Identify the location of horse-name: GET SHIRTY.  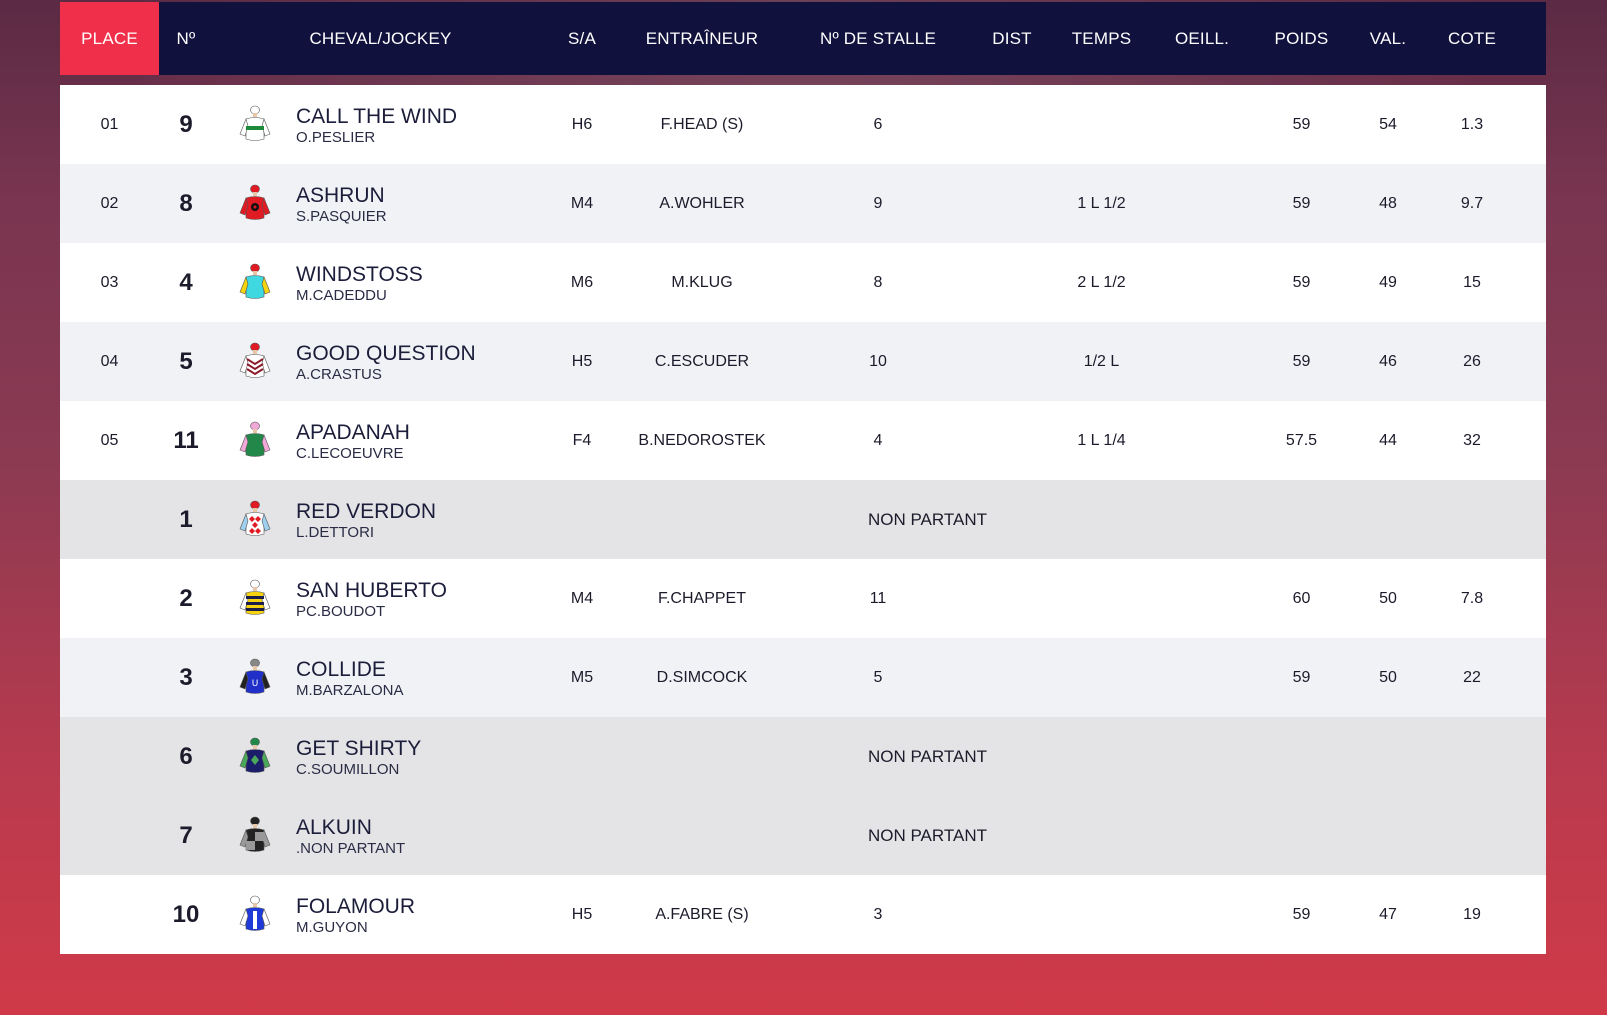
(359, 748).